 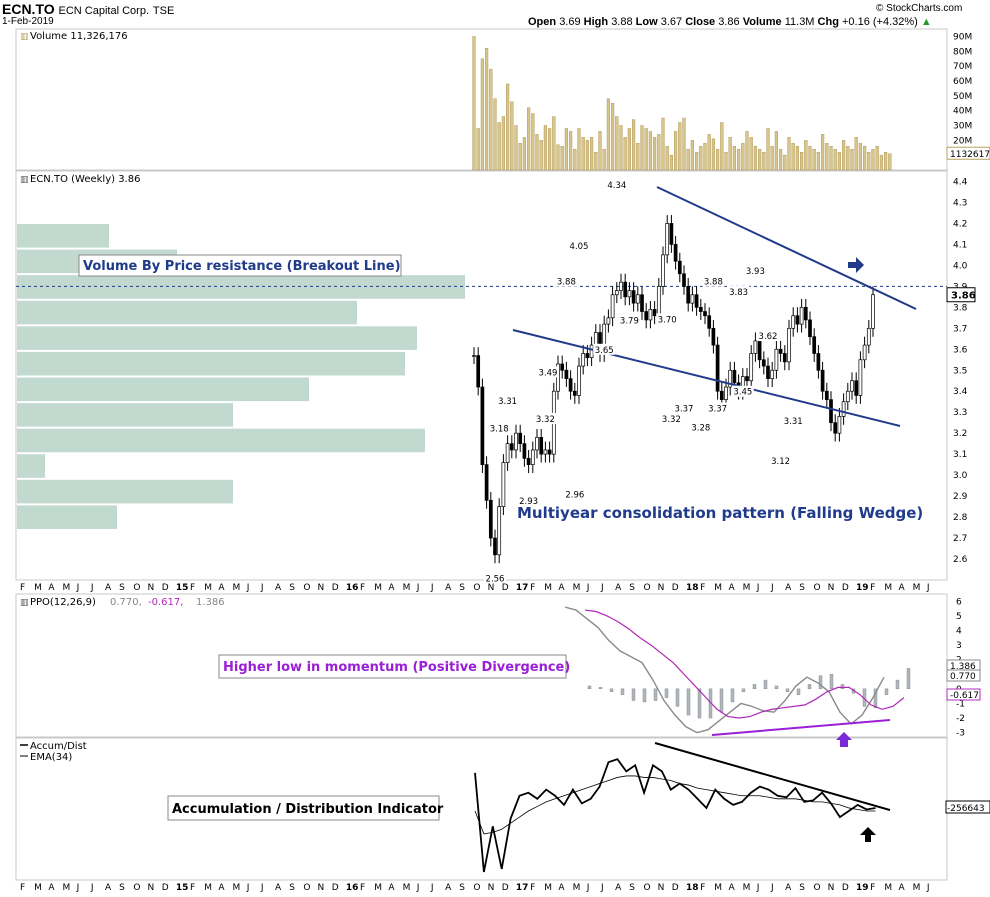 What do you see at coordinates (542, 22) in the screenshot?
I see `open-label: Open` at bounding box center [542, 22].